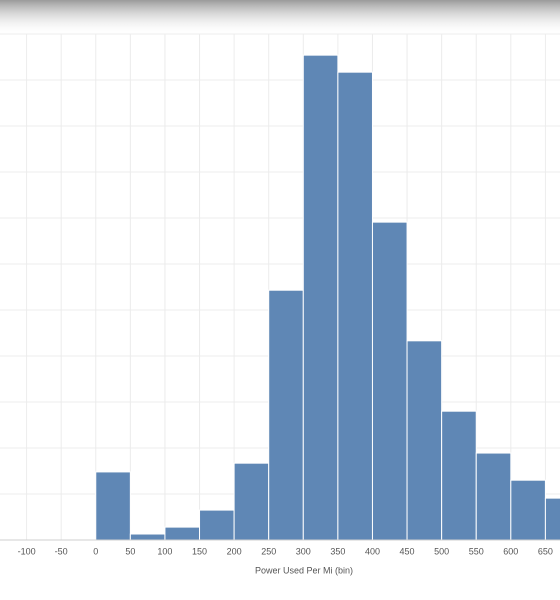  Describe the element at coordinates (268, 551) in the screenshot. I see `x-tick-label: 250` at that location.